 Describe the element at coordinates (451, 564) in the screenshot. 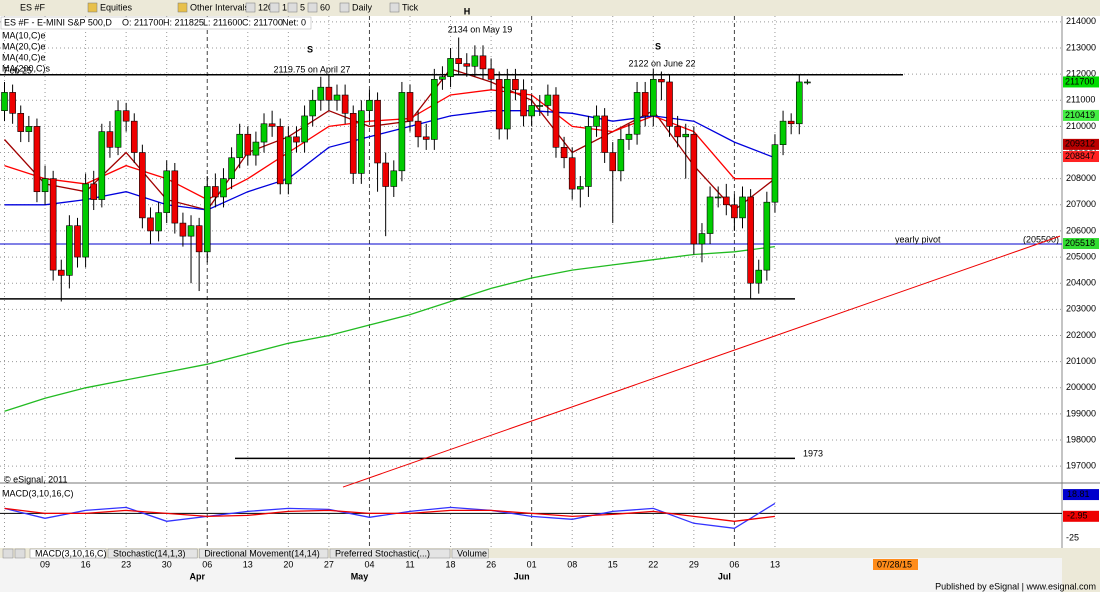

I see `x-tick-label: 18` at that location.